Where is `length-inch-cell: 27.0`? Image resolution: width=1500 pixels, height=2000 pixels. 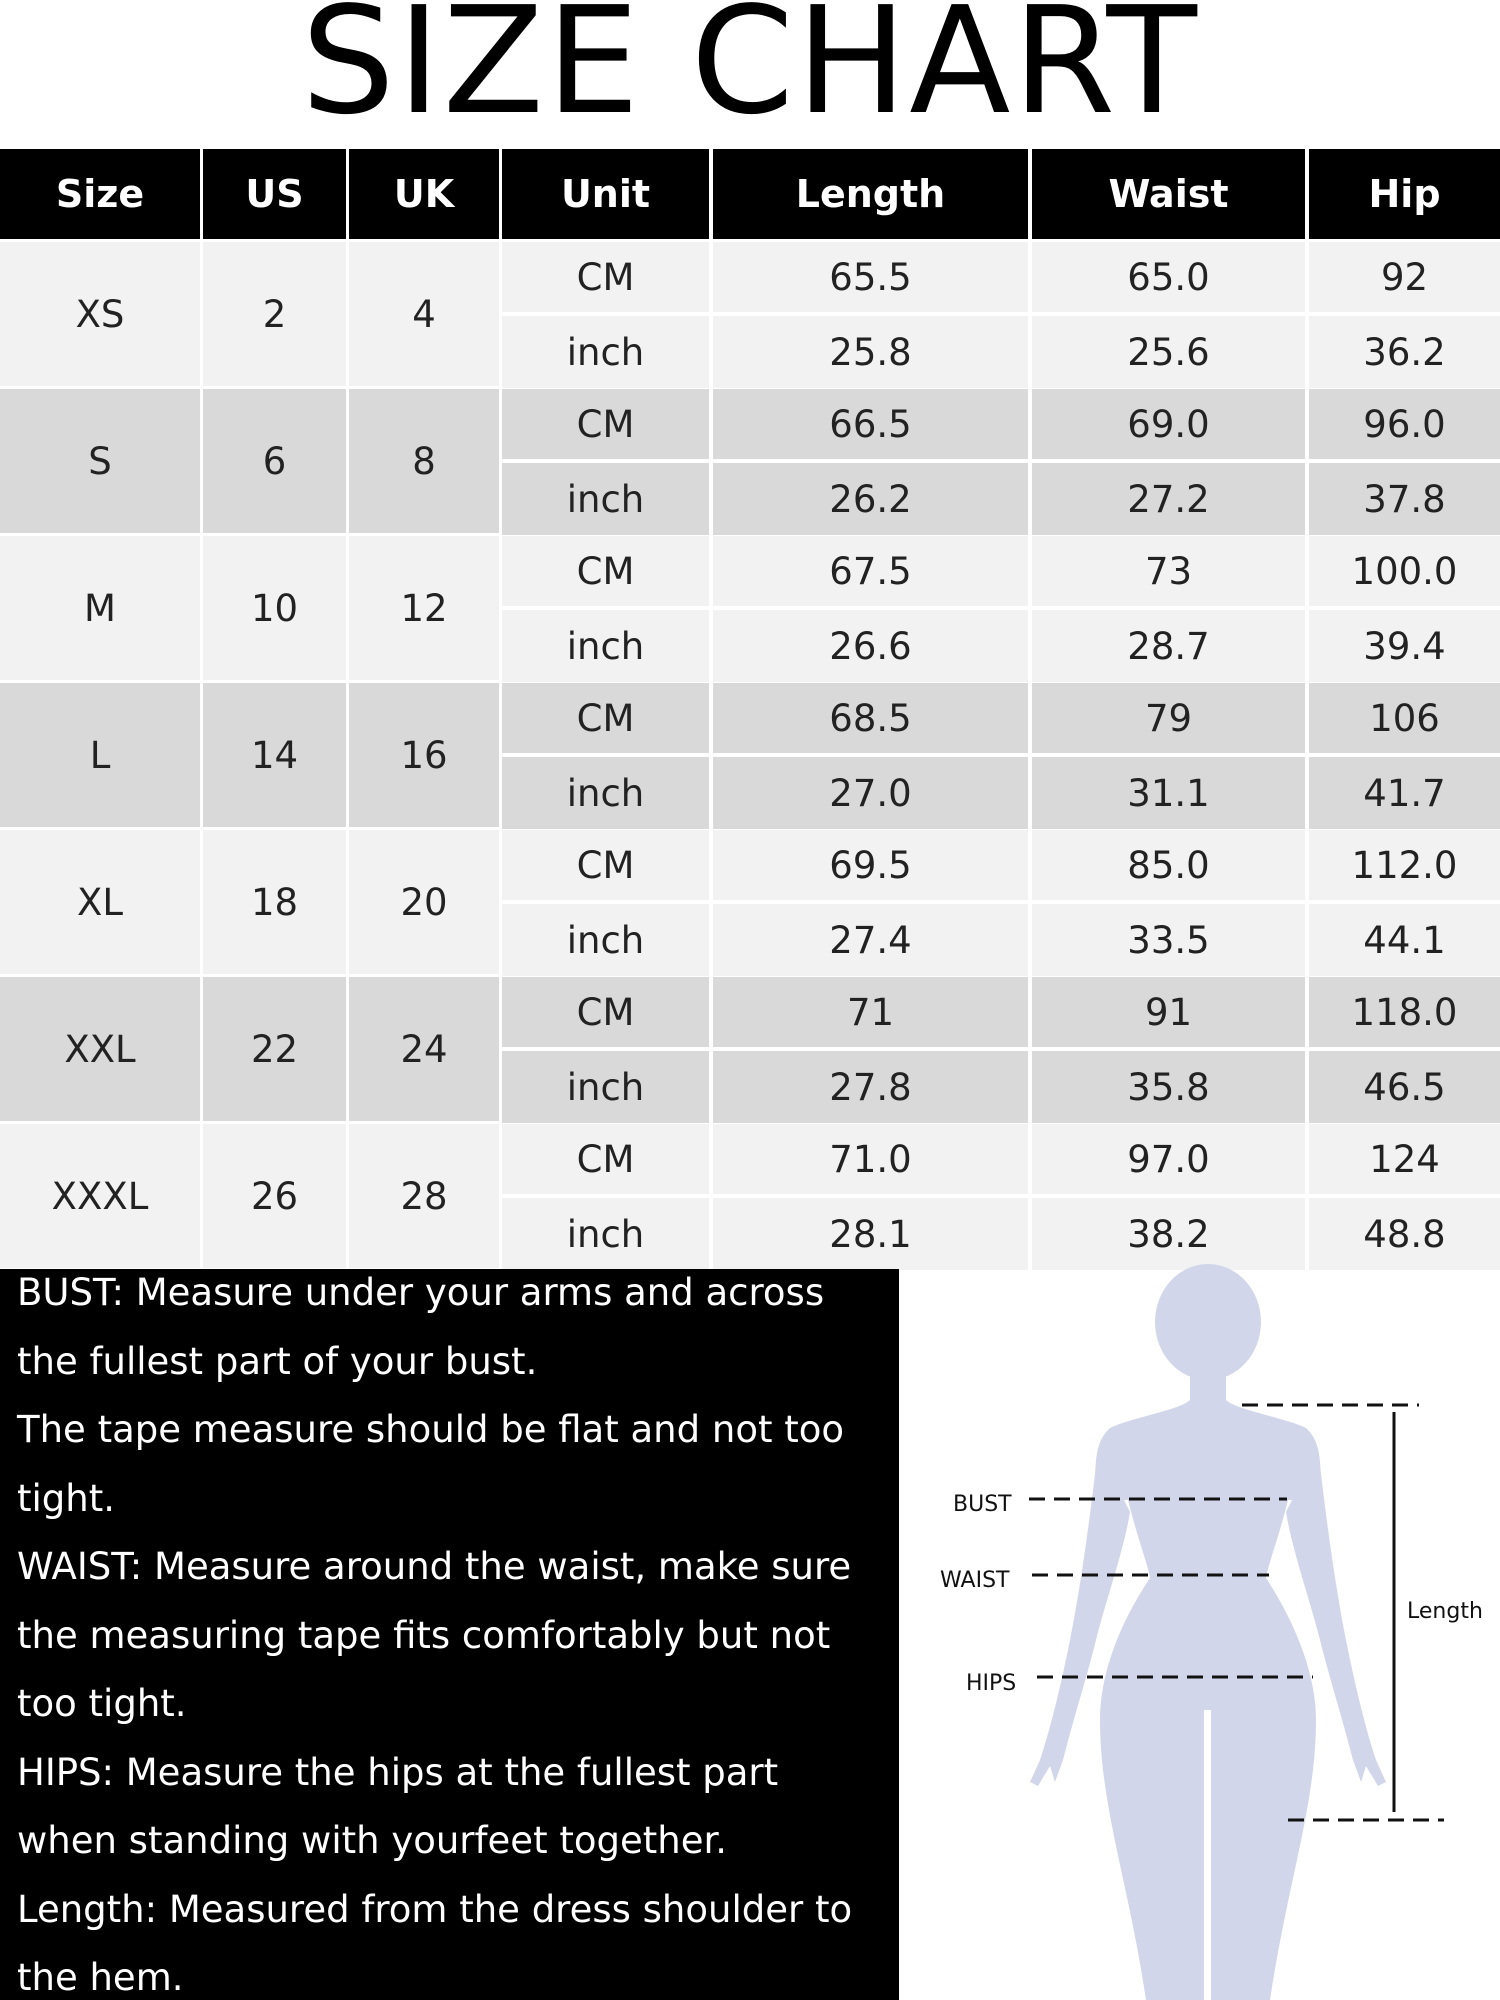 length-inch-cell: 27.0 is located at coordinates (870, 793).